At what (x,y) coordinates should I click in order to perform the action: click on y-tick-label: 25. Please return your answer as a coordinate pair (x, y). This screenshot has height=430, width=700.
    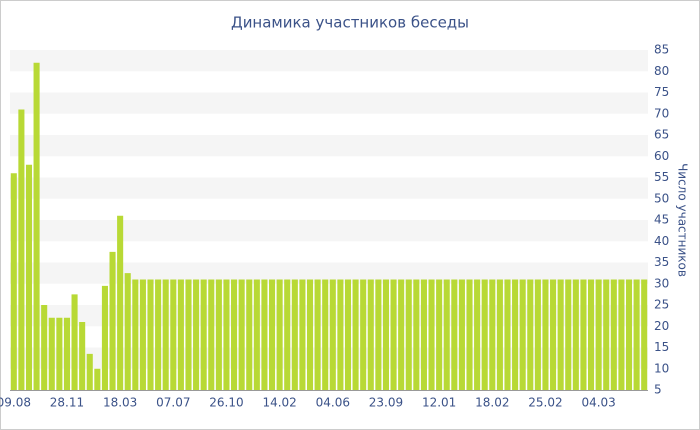
    Looking at the image, I should click on (661, 305).